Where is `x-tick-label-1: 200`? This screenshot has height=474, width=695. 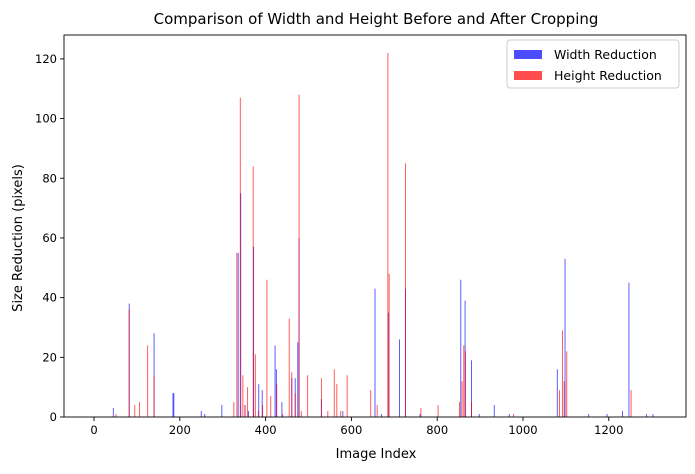
x-tick-label-1: 200 is located at coordinates (180, 430).